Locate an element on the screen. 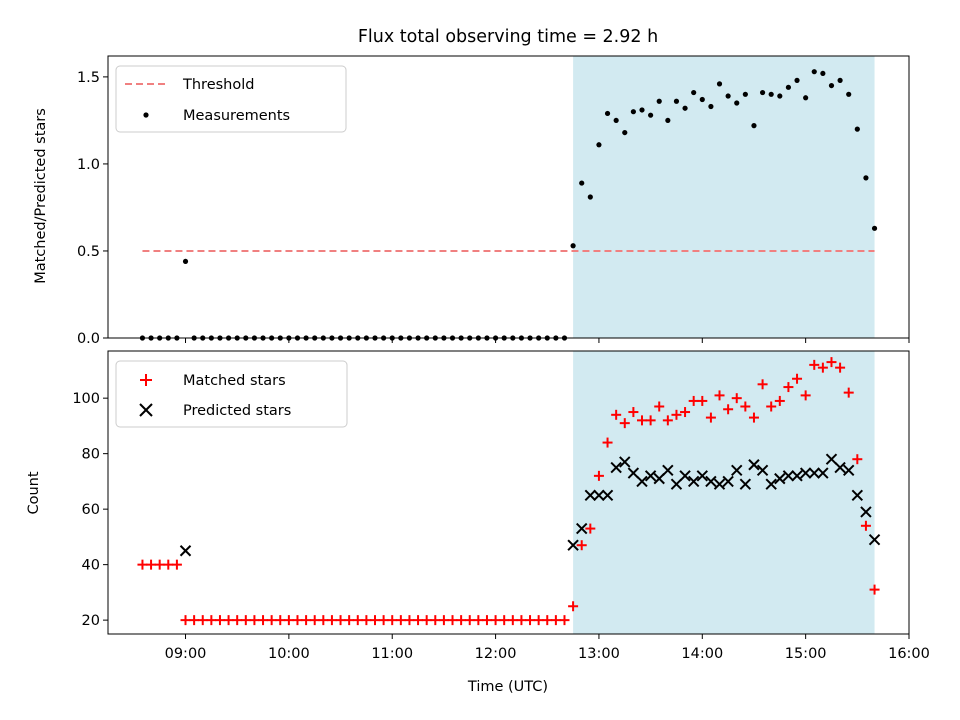 This screenshot has width=960, height=720. bottom-shaded-region is located at coordinates (724, 492).